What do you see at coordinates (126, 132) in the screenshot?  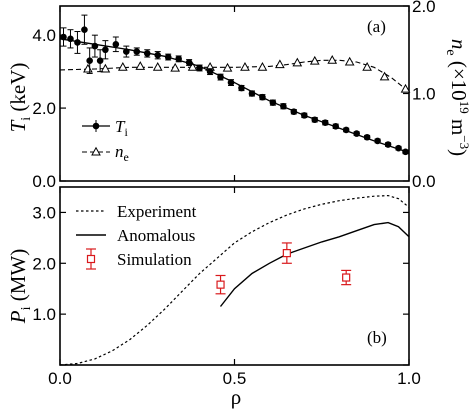 I see `legend-ti-sub: i` at bounding box center [126, 132].